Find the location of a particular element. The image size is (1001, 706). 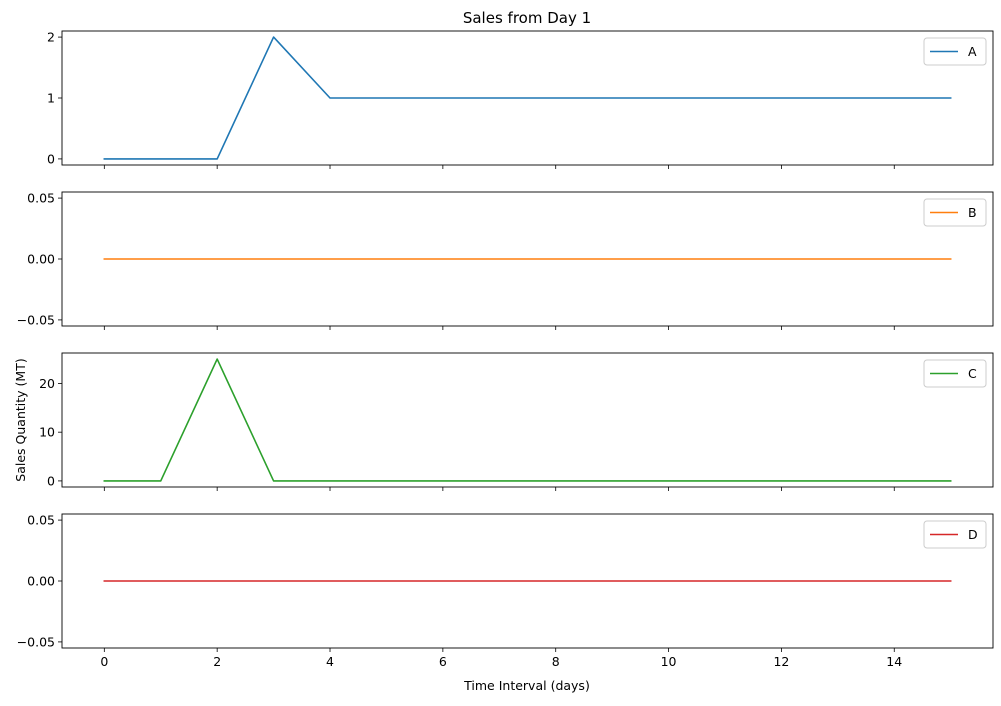

x-tick-label: 8 is located at coordinates (556, 661).